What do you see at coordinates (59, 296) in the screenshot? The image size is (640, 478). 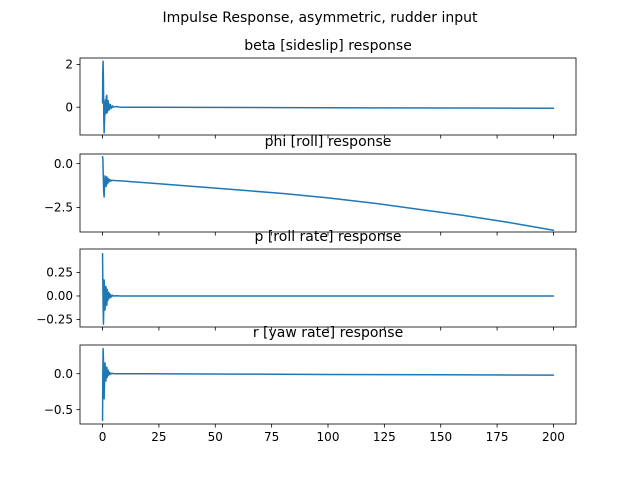 I see `y-tick-label: 0.00` at bounding box center [59, 296].